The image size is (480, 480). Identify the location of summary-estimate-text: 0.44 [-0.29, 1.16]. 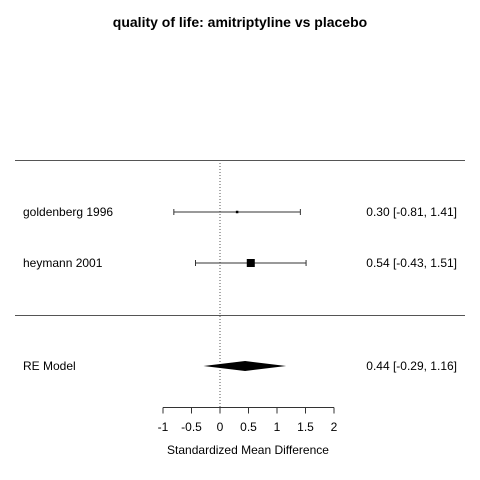
(411, 366).